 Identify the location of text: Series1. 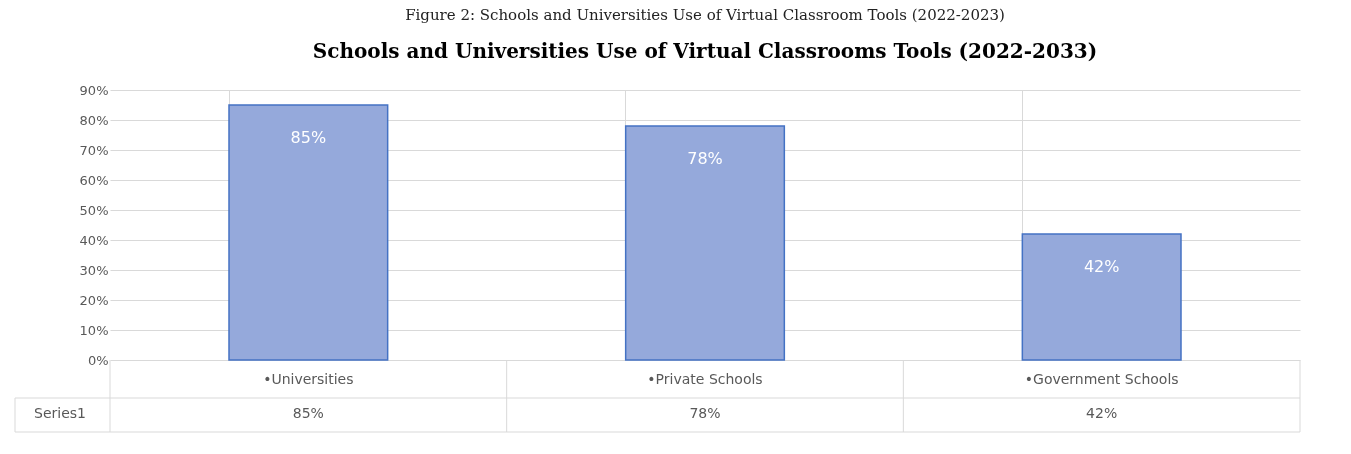
(60, 413).